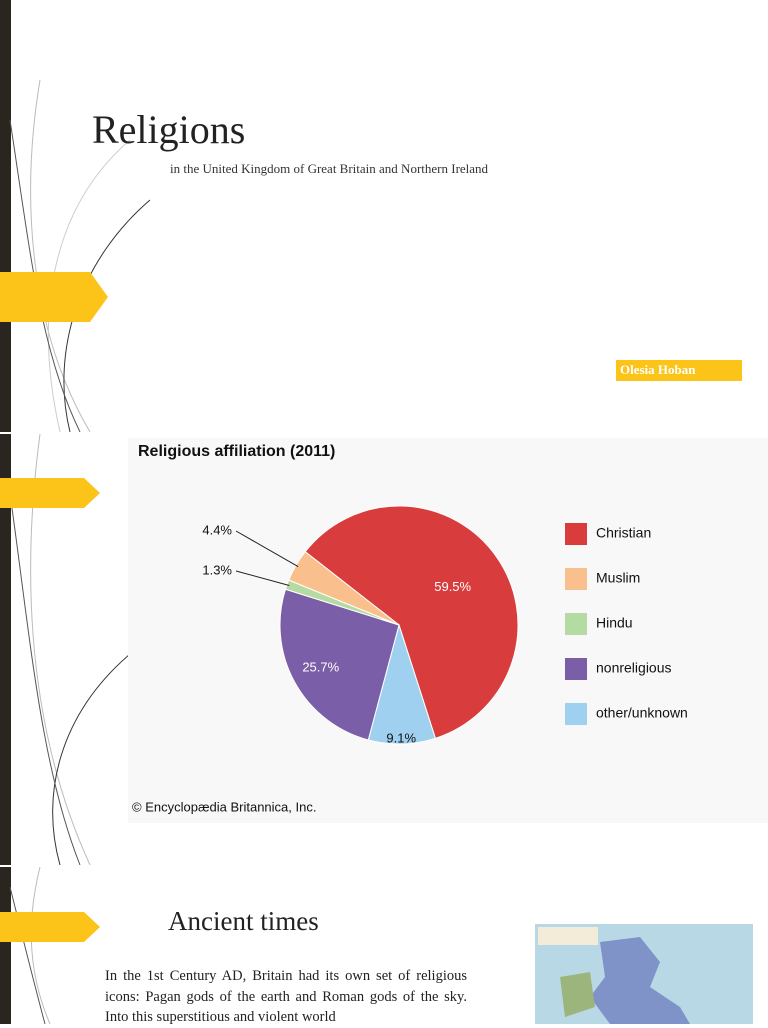 The width and height of the screenshot is (768, 1028). I want to click on title: Religions, so click(169, 129).